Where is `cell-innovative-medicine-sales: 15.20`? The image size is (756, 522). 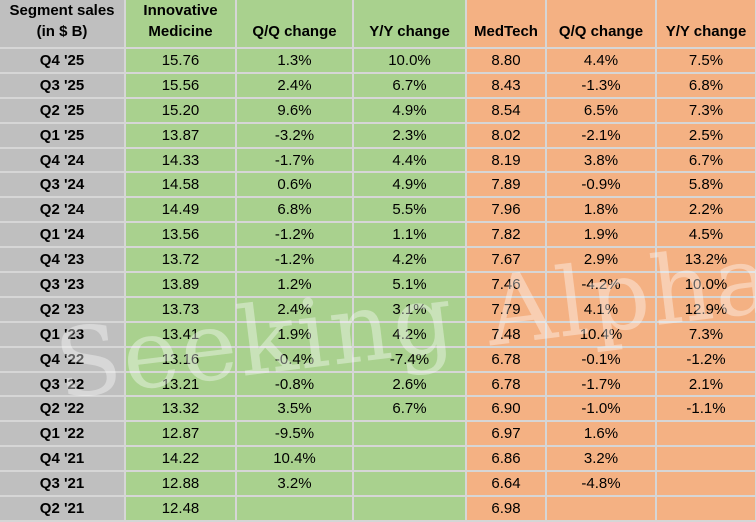 cell-innovative-medicine-sales: 15.20 is located at coordinates (181, 110).